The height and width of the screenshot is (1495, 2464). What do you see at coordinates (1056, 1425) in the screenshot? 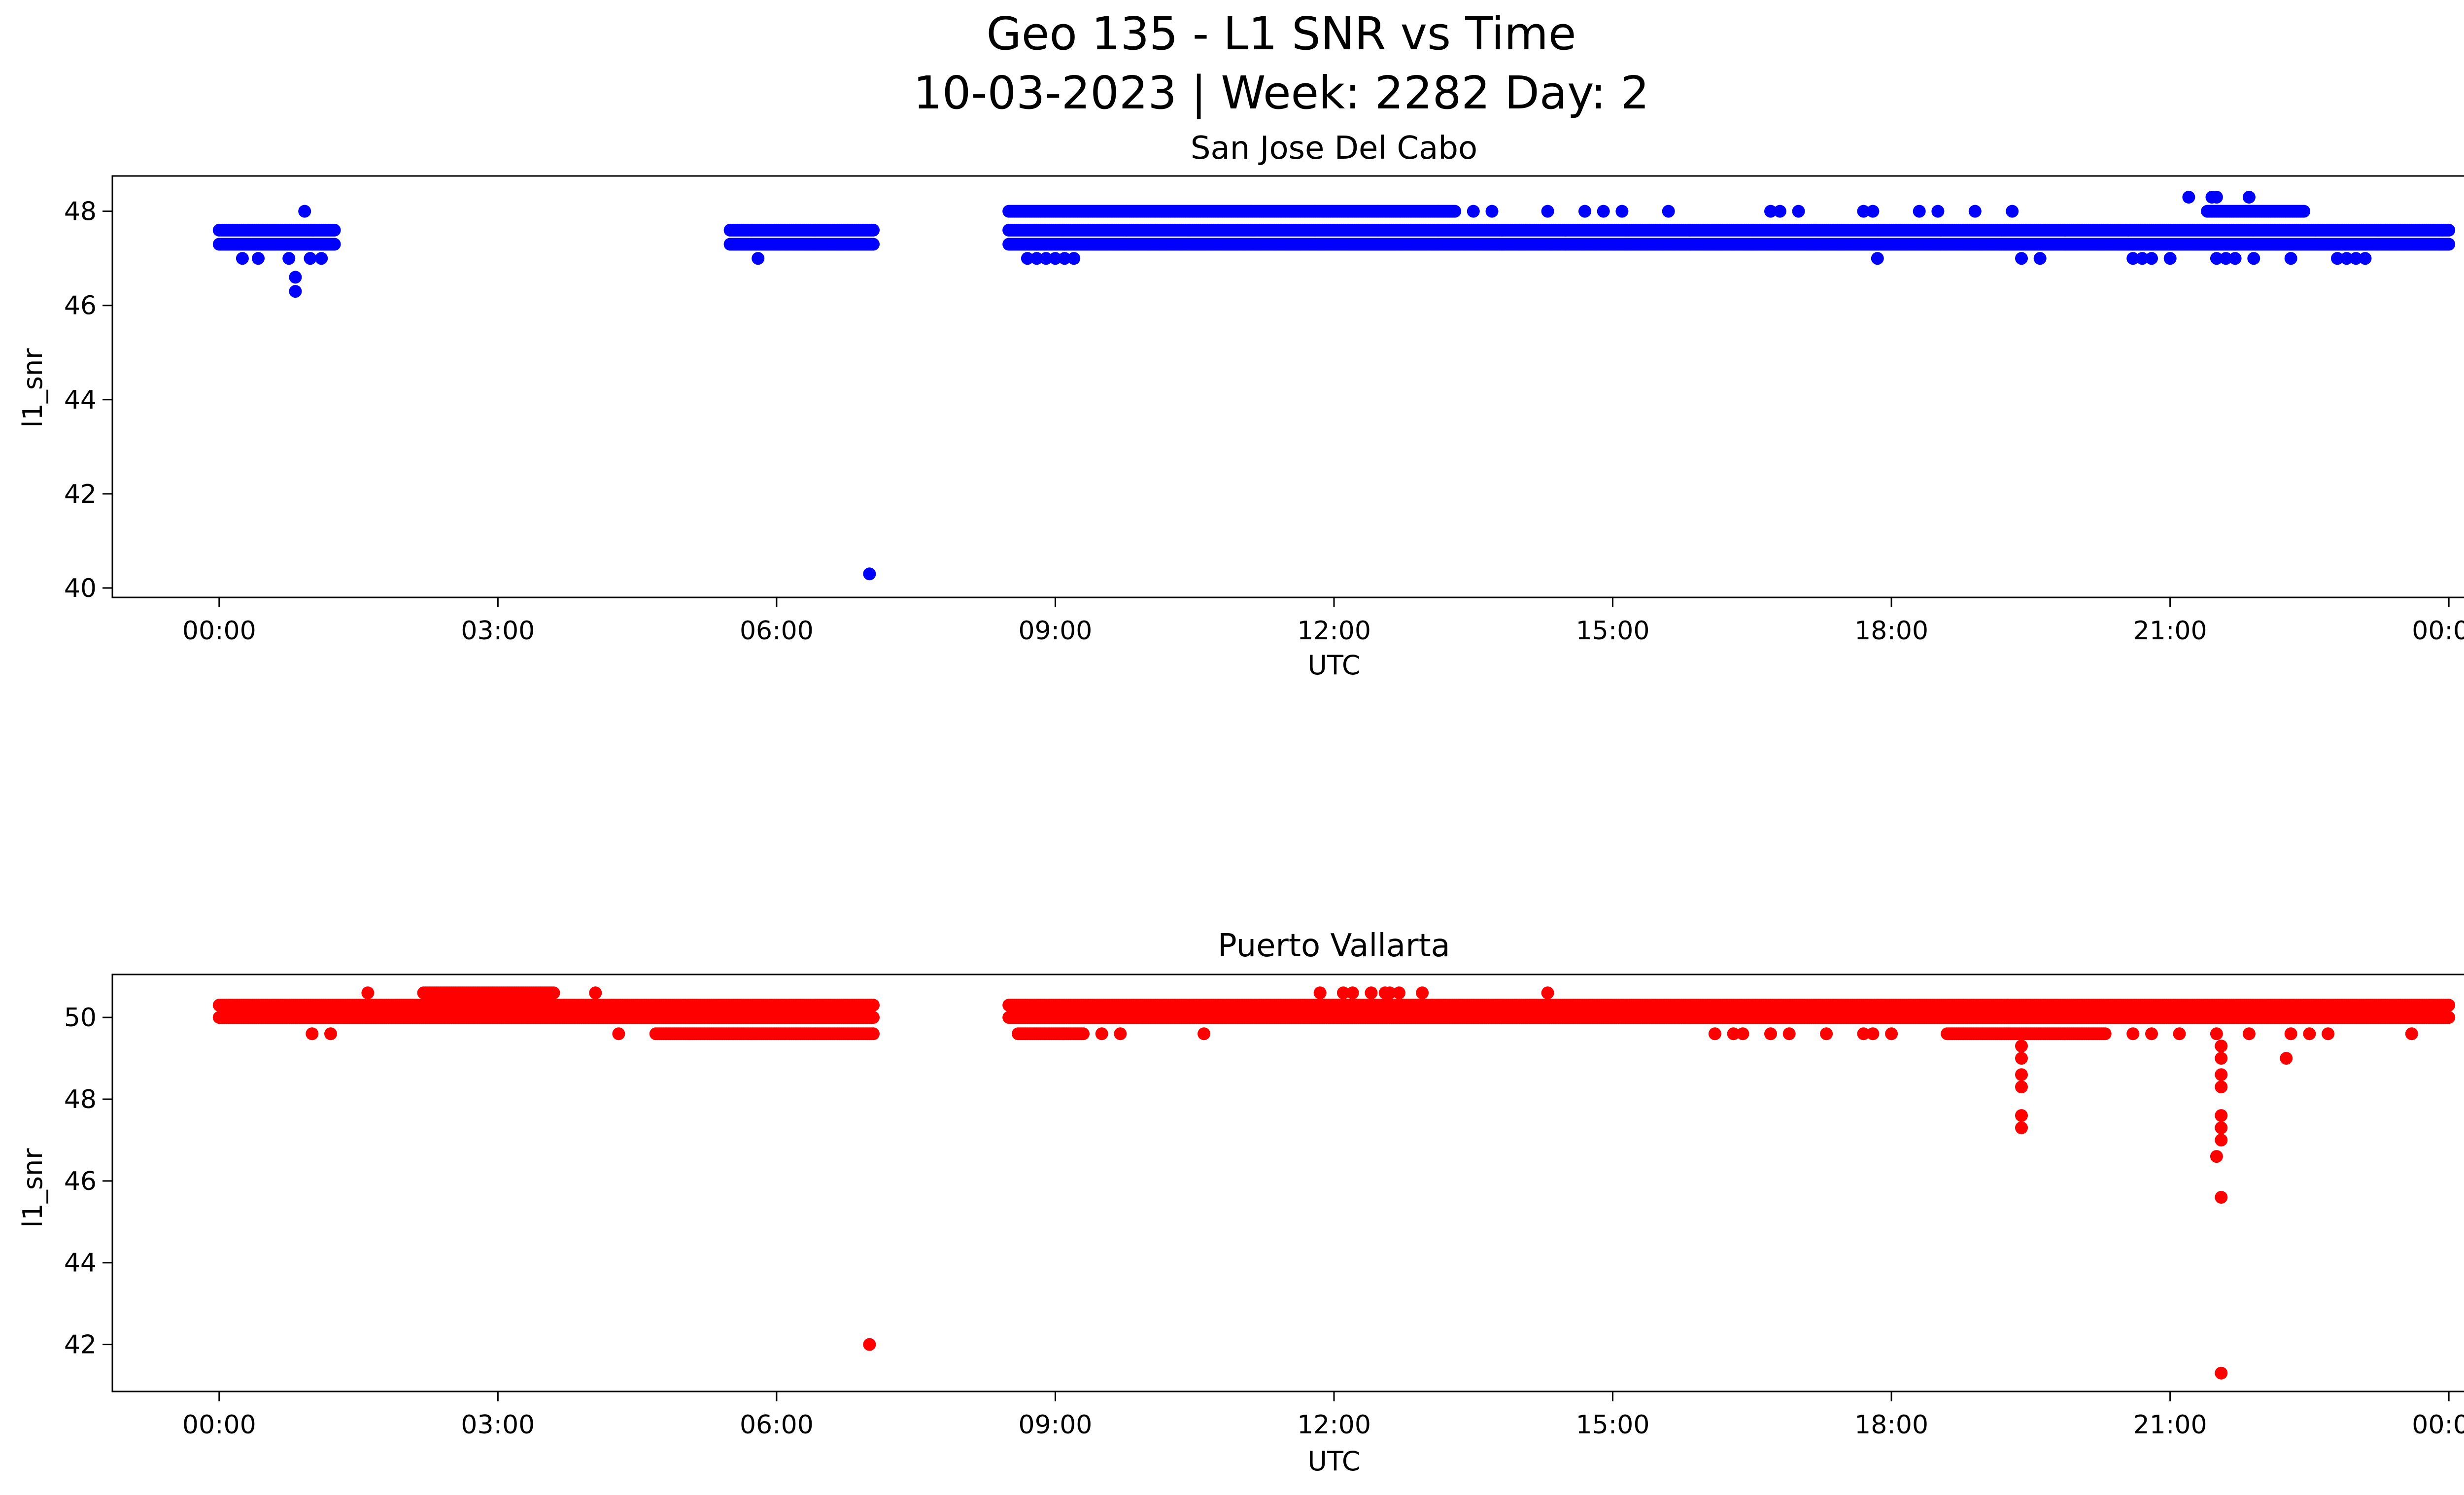
I see `x-tick-label: 09:00` at bounding box center [1056, 1425].